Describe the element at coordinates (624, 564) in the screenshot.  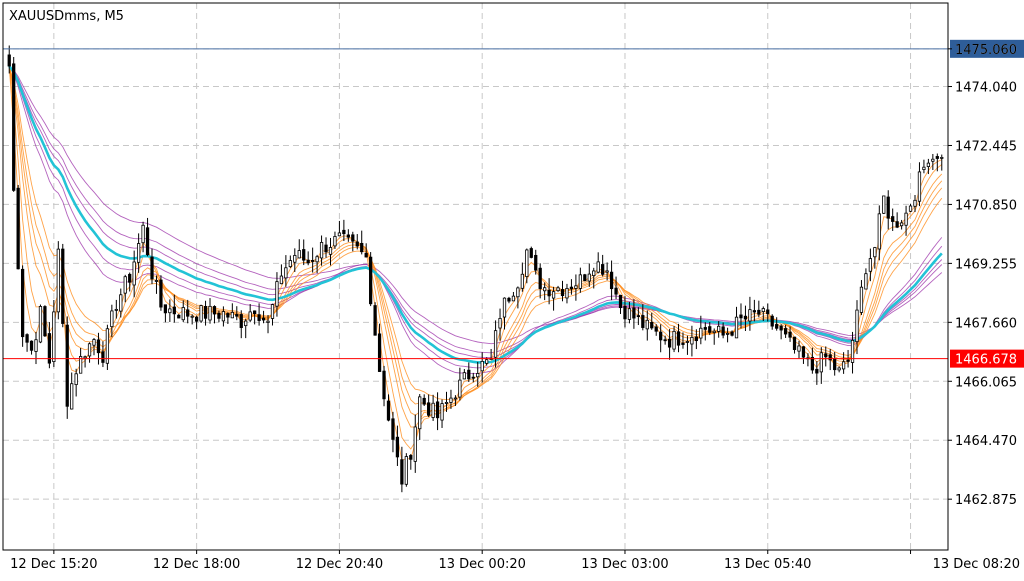
I see `x-tick-label: 13 Dec 03:00` at that location.